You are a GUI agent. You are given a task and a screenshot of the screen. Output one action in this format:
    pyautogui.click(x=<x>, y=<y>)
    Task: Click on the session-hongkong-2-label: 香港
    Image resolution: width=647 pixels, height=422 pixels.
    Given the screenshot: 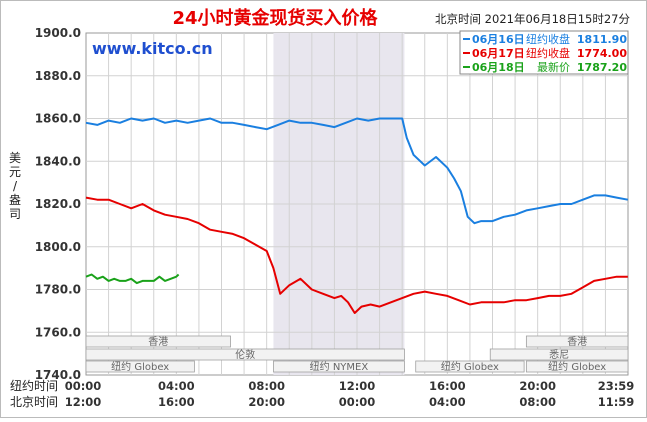 What is the action you would take?
    pyautogui.click(x=577, y=342)
    